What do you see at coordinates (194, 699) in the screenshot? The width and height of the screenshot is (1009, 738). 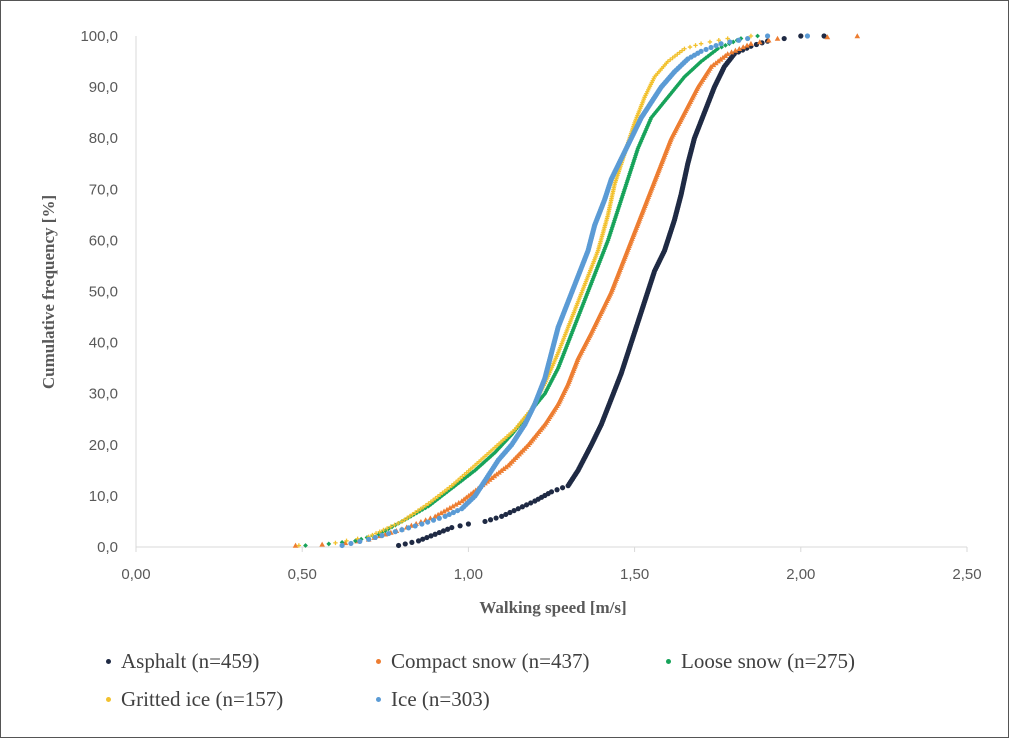 I see `legend-item: Gritted ice (n=157)` at bounding box center [194, 699].